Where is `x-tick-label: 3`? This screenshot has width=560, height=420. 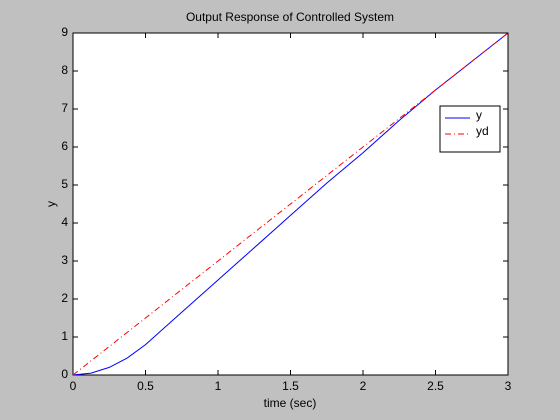
x-tick-label: 3 is located at coordinates (508, 386).